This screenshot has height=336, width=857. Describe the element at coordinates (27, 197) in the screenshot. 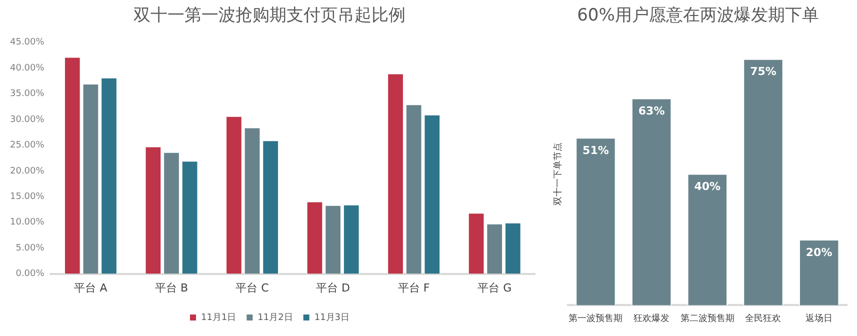

I see `y-tick-label: 15.00%` at that location.